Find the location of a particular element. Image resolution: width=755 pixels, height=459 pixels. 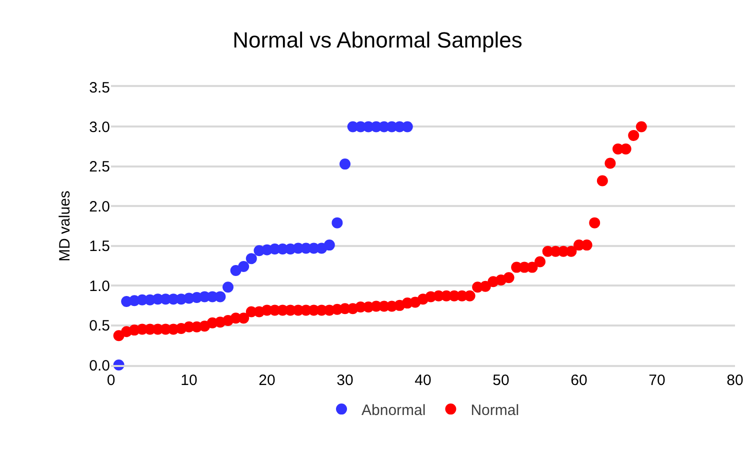

y-tick-label: 2.5 is located at coordinates (99, 167).